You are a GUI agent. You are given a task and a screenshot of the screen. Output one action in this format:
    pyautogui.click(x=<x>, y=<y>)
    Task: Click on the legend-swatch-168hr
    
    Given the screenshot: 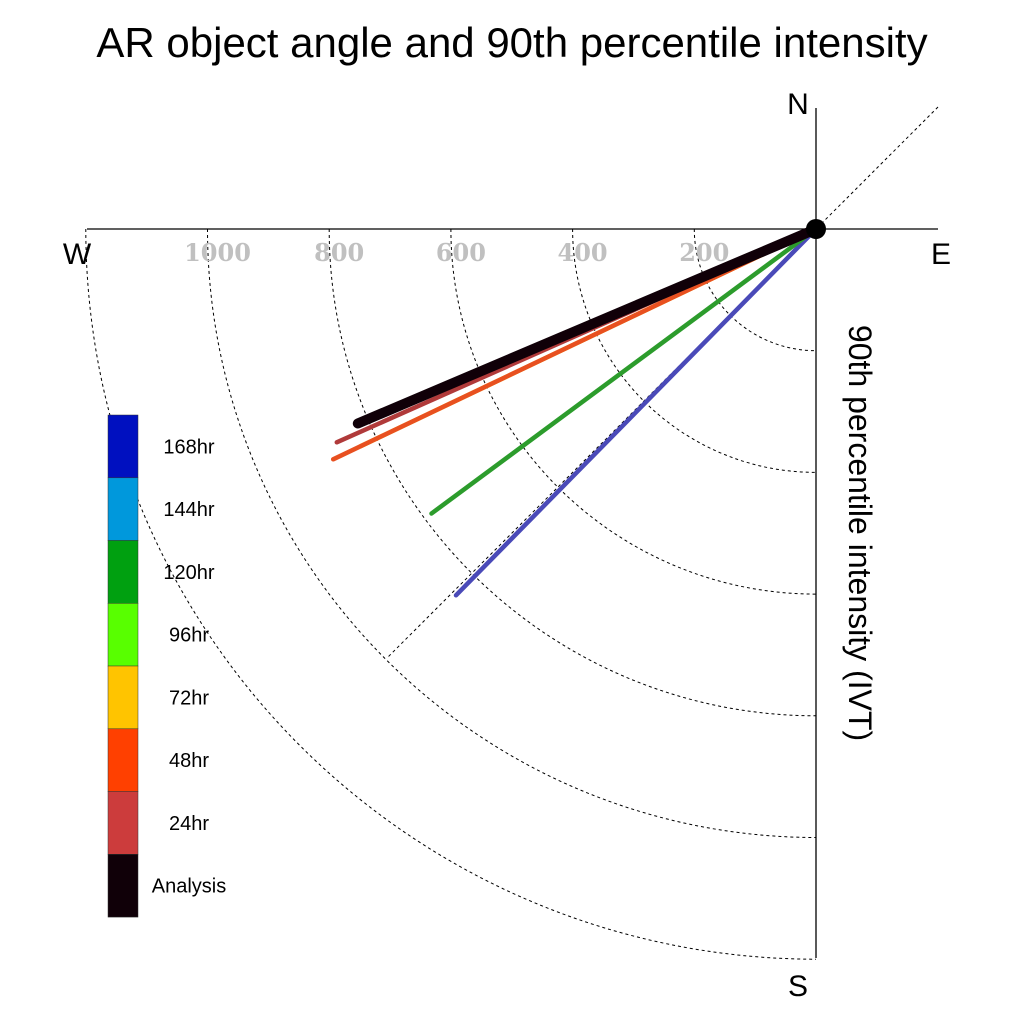 What is the action you would take?
    pyautogui.click(x=123, y=446)
    